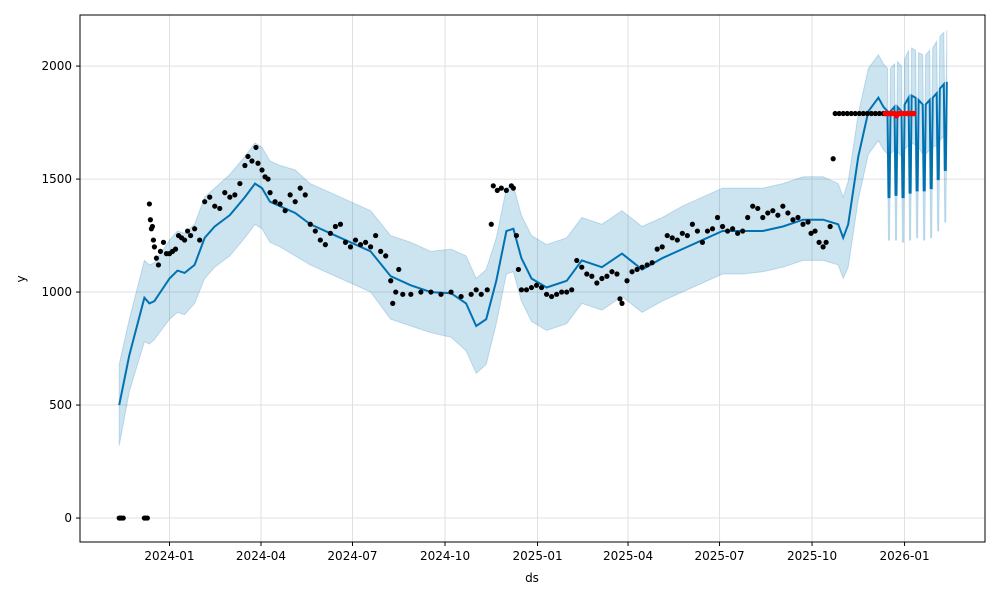 This screenshot has height=604, width=1000. I want to click on x-tick-label: 2025-07, so click(719, 556).